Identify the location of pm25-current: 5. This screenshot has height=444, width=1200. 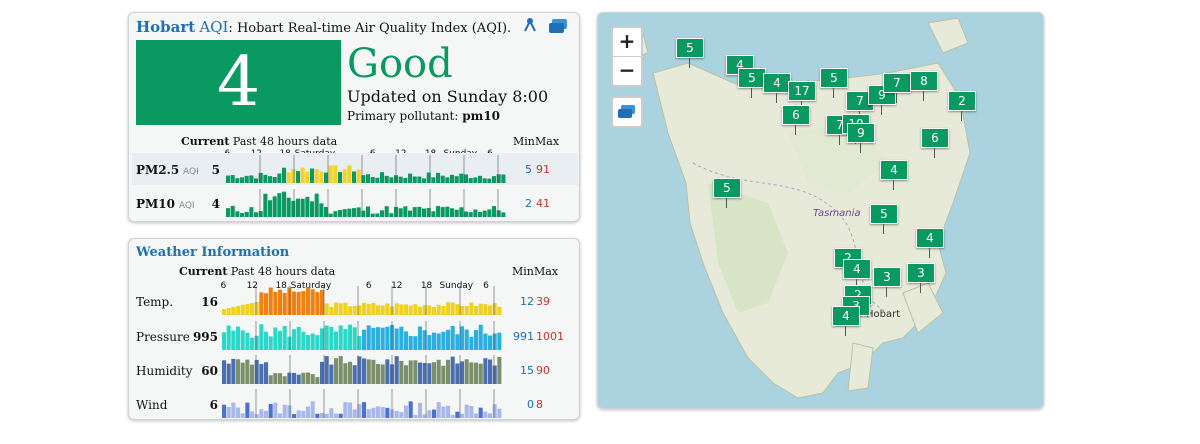
(215, 170).